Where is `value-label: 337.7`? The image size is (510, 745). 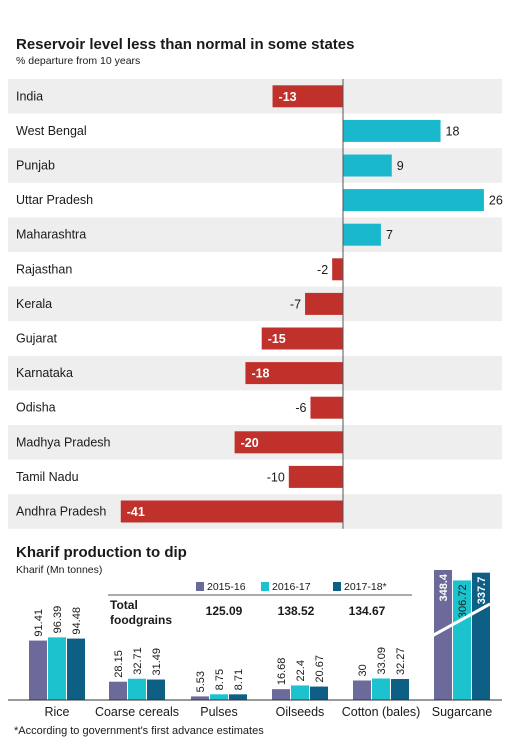
value-label: 337.7 is located at coordinates (482, 591).